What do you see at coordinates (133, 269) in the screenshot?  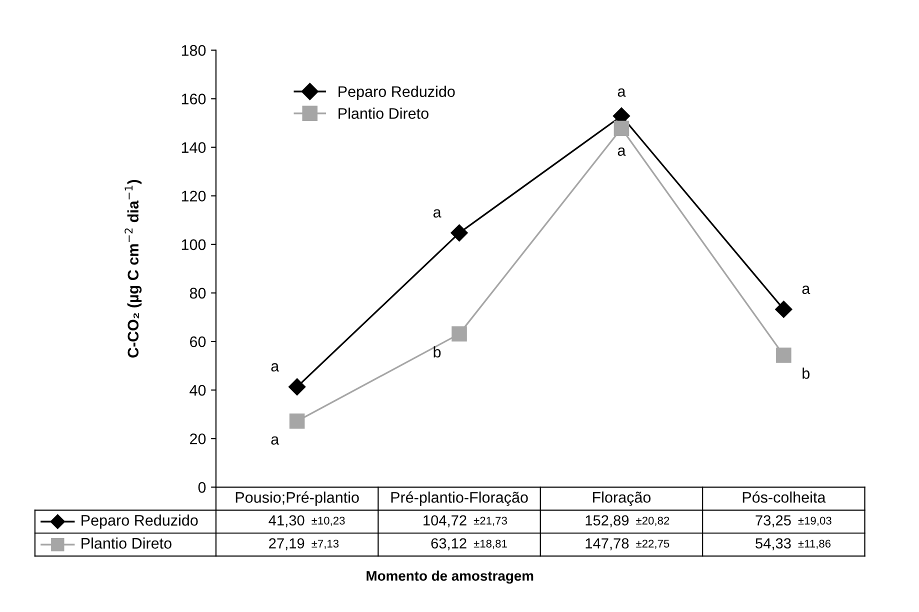 I see `y-axis-title: C-CO₂ (µg C cm$^{−2}$ dia$^{−1}$)` at bounding box center [133, 269].